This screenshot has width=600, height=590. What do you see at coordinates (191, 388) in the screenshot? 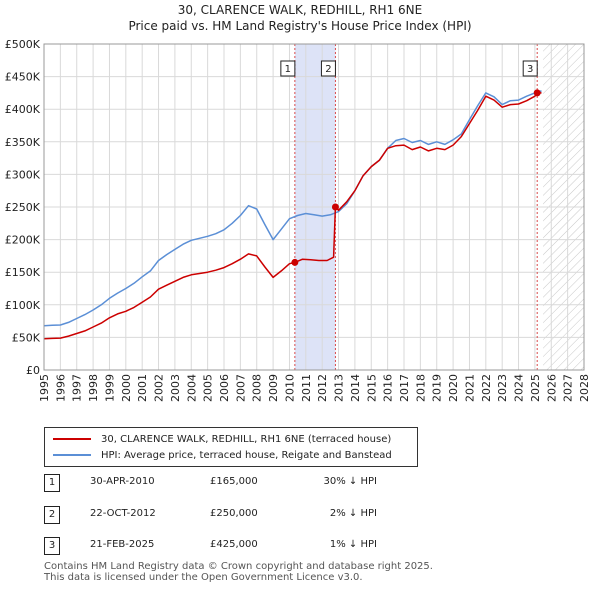
I see `x-tick-label: 2004` at bounding box center [191, 388].